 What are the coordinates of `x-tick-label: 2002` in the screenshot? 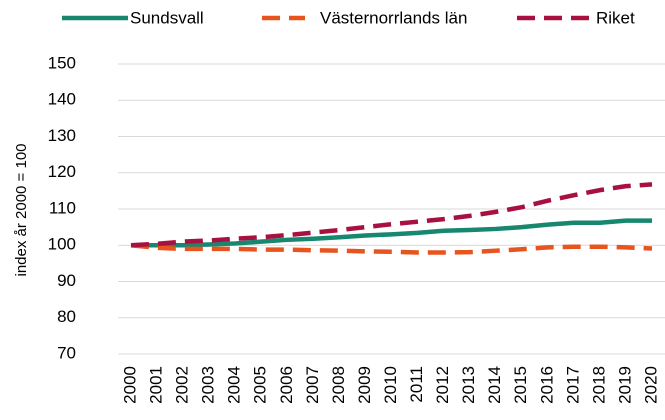 It's located at (182, 385).